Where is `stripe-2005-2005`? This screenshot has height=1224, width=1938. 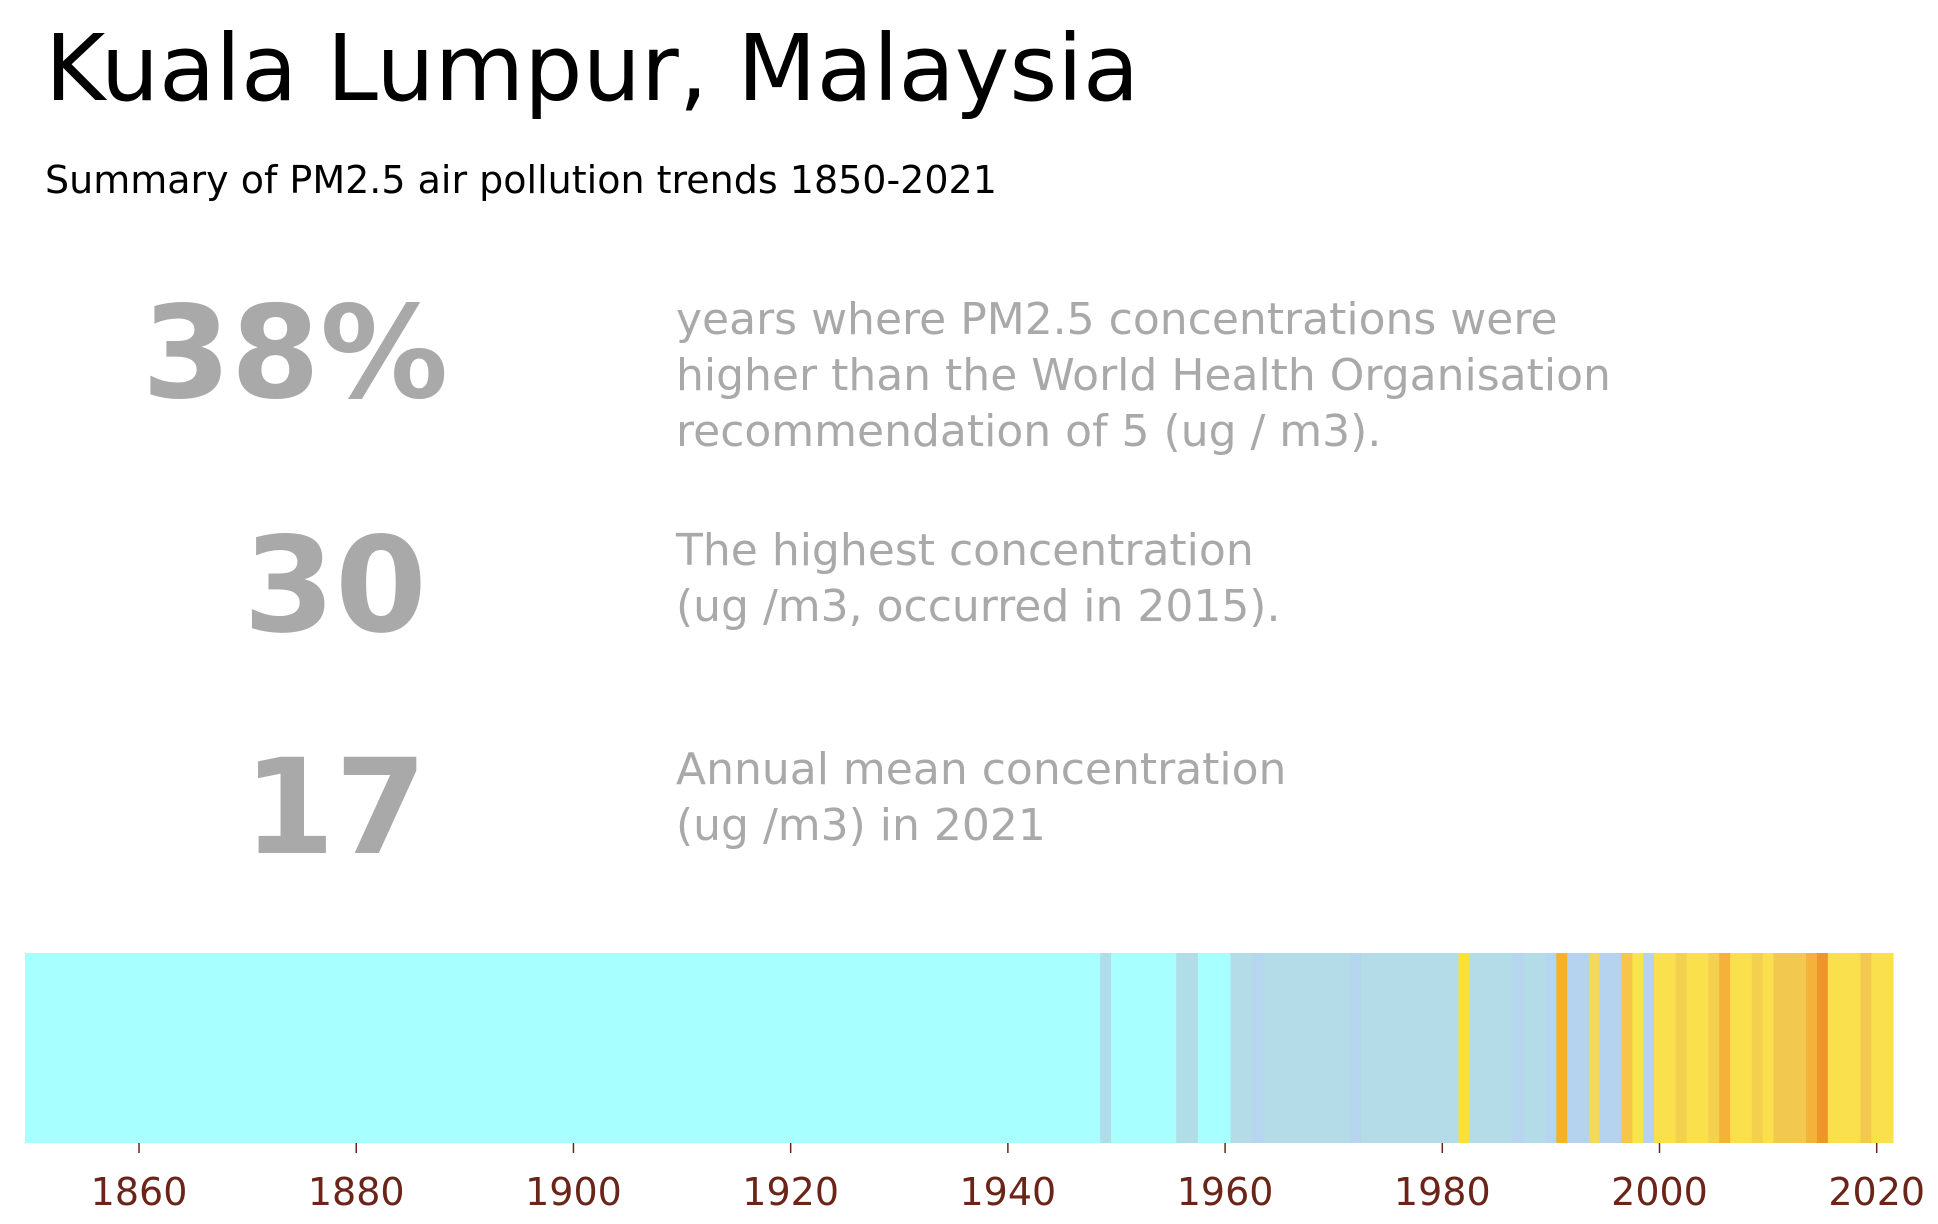 stripe-2005-2005 is located at coordinates (1714, 1048).